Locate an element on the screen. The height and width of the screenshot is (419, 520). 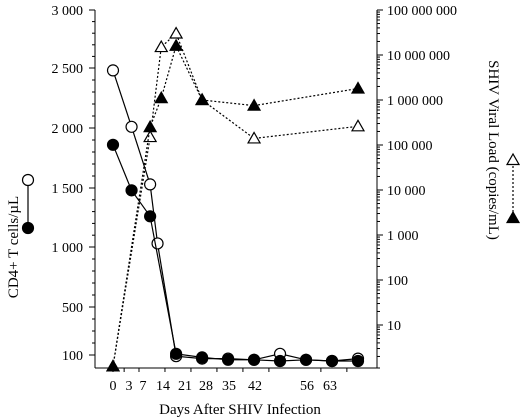
y-right-tick-label: 1 000 000 is located at coordinates (415, 101).